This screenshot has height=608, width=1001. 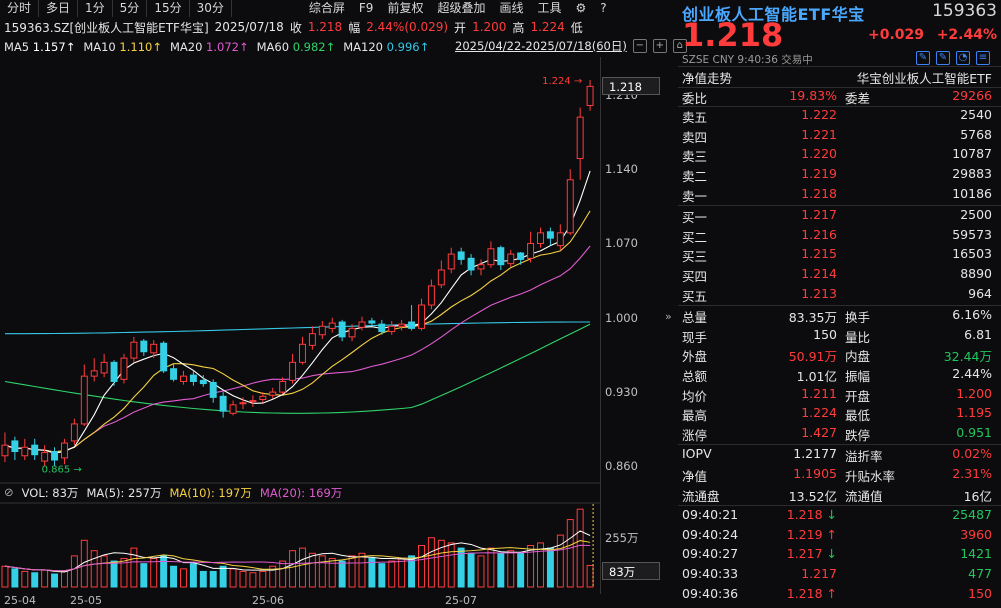 What do you see at coordinates (837, 77) in the screenshot?
I see `nav-row: 净值走势 华宝创业板人工智能ETF` at bounding box center [837, 77].